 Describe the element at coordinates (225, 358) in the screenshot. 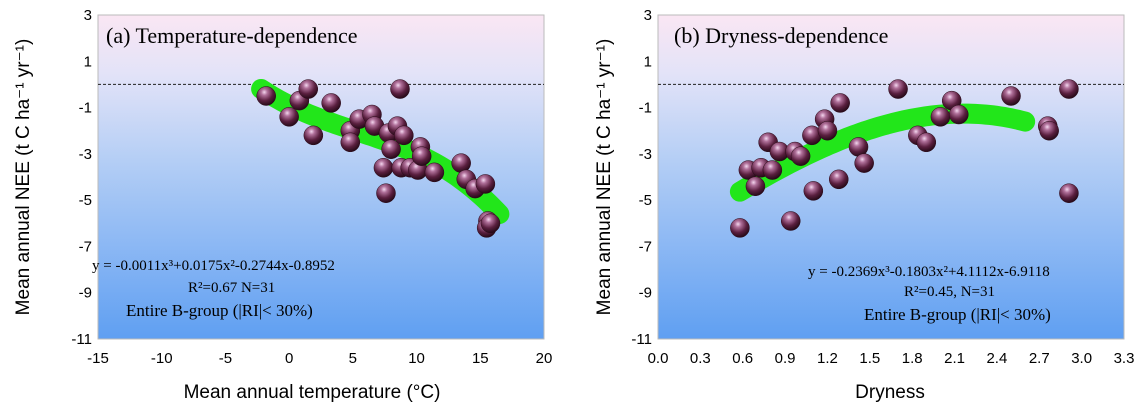

I see `x-tick-label: -5` at that location.